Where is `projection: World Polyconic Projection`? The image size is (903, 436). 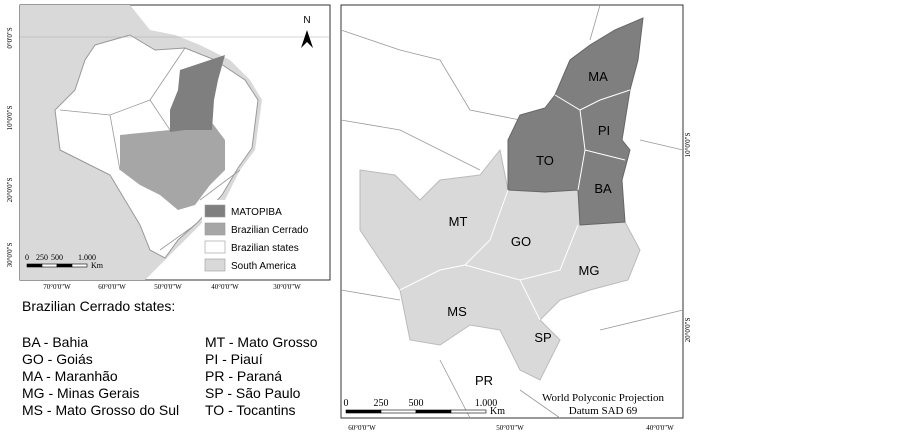
projection: World Polyconic Projection is located at coordinates (603, 398).